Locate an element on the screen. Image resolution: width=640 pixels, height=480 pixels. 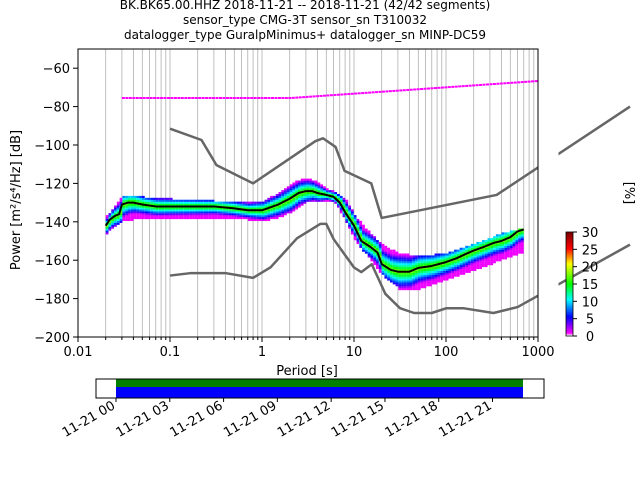
timeline-tick-label: 11-21 00 is located at coordinates (89, 419).